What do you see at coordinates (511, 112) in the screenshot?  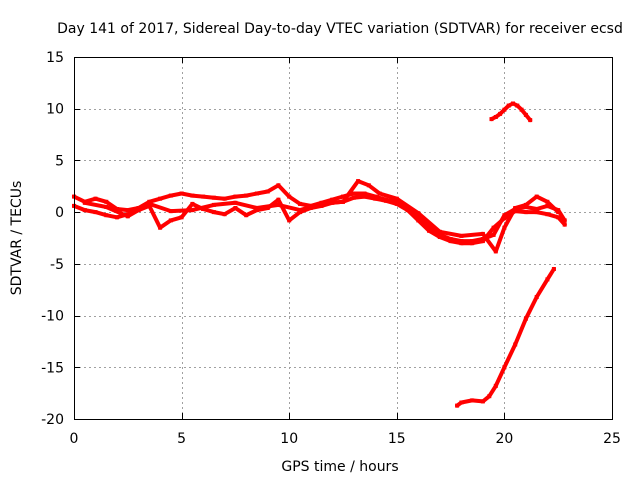 I see `series-line-track-d` at bounding box center [511, 112].